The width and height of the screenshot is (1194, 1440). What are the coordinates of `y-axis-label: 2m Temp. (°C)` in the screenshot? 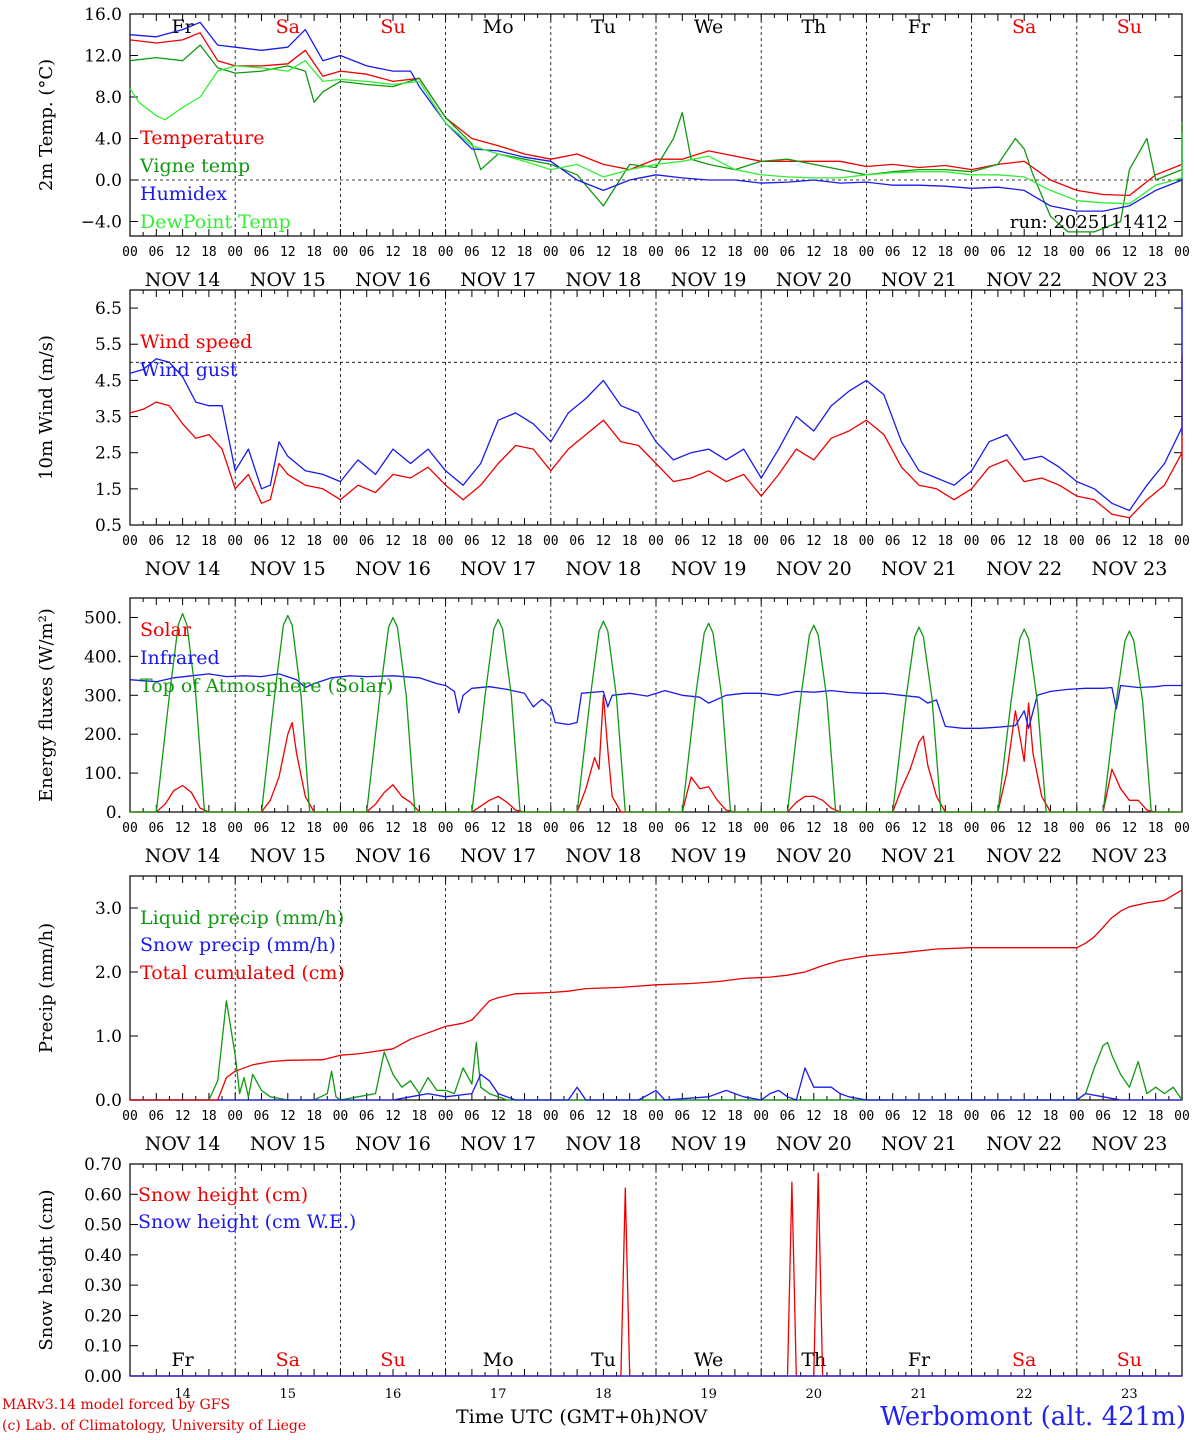 It's located at (46, 125).